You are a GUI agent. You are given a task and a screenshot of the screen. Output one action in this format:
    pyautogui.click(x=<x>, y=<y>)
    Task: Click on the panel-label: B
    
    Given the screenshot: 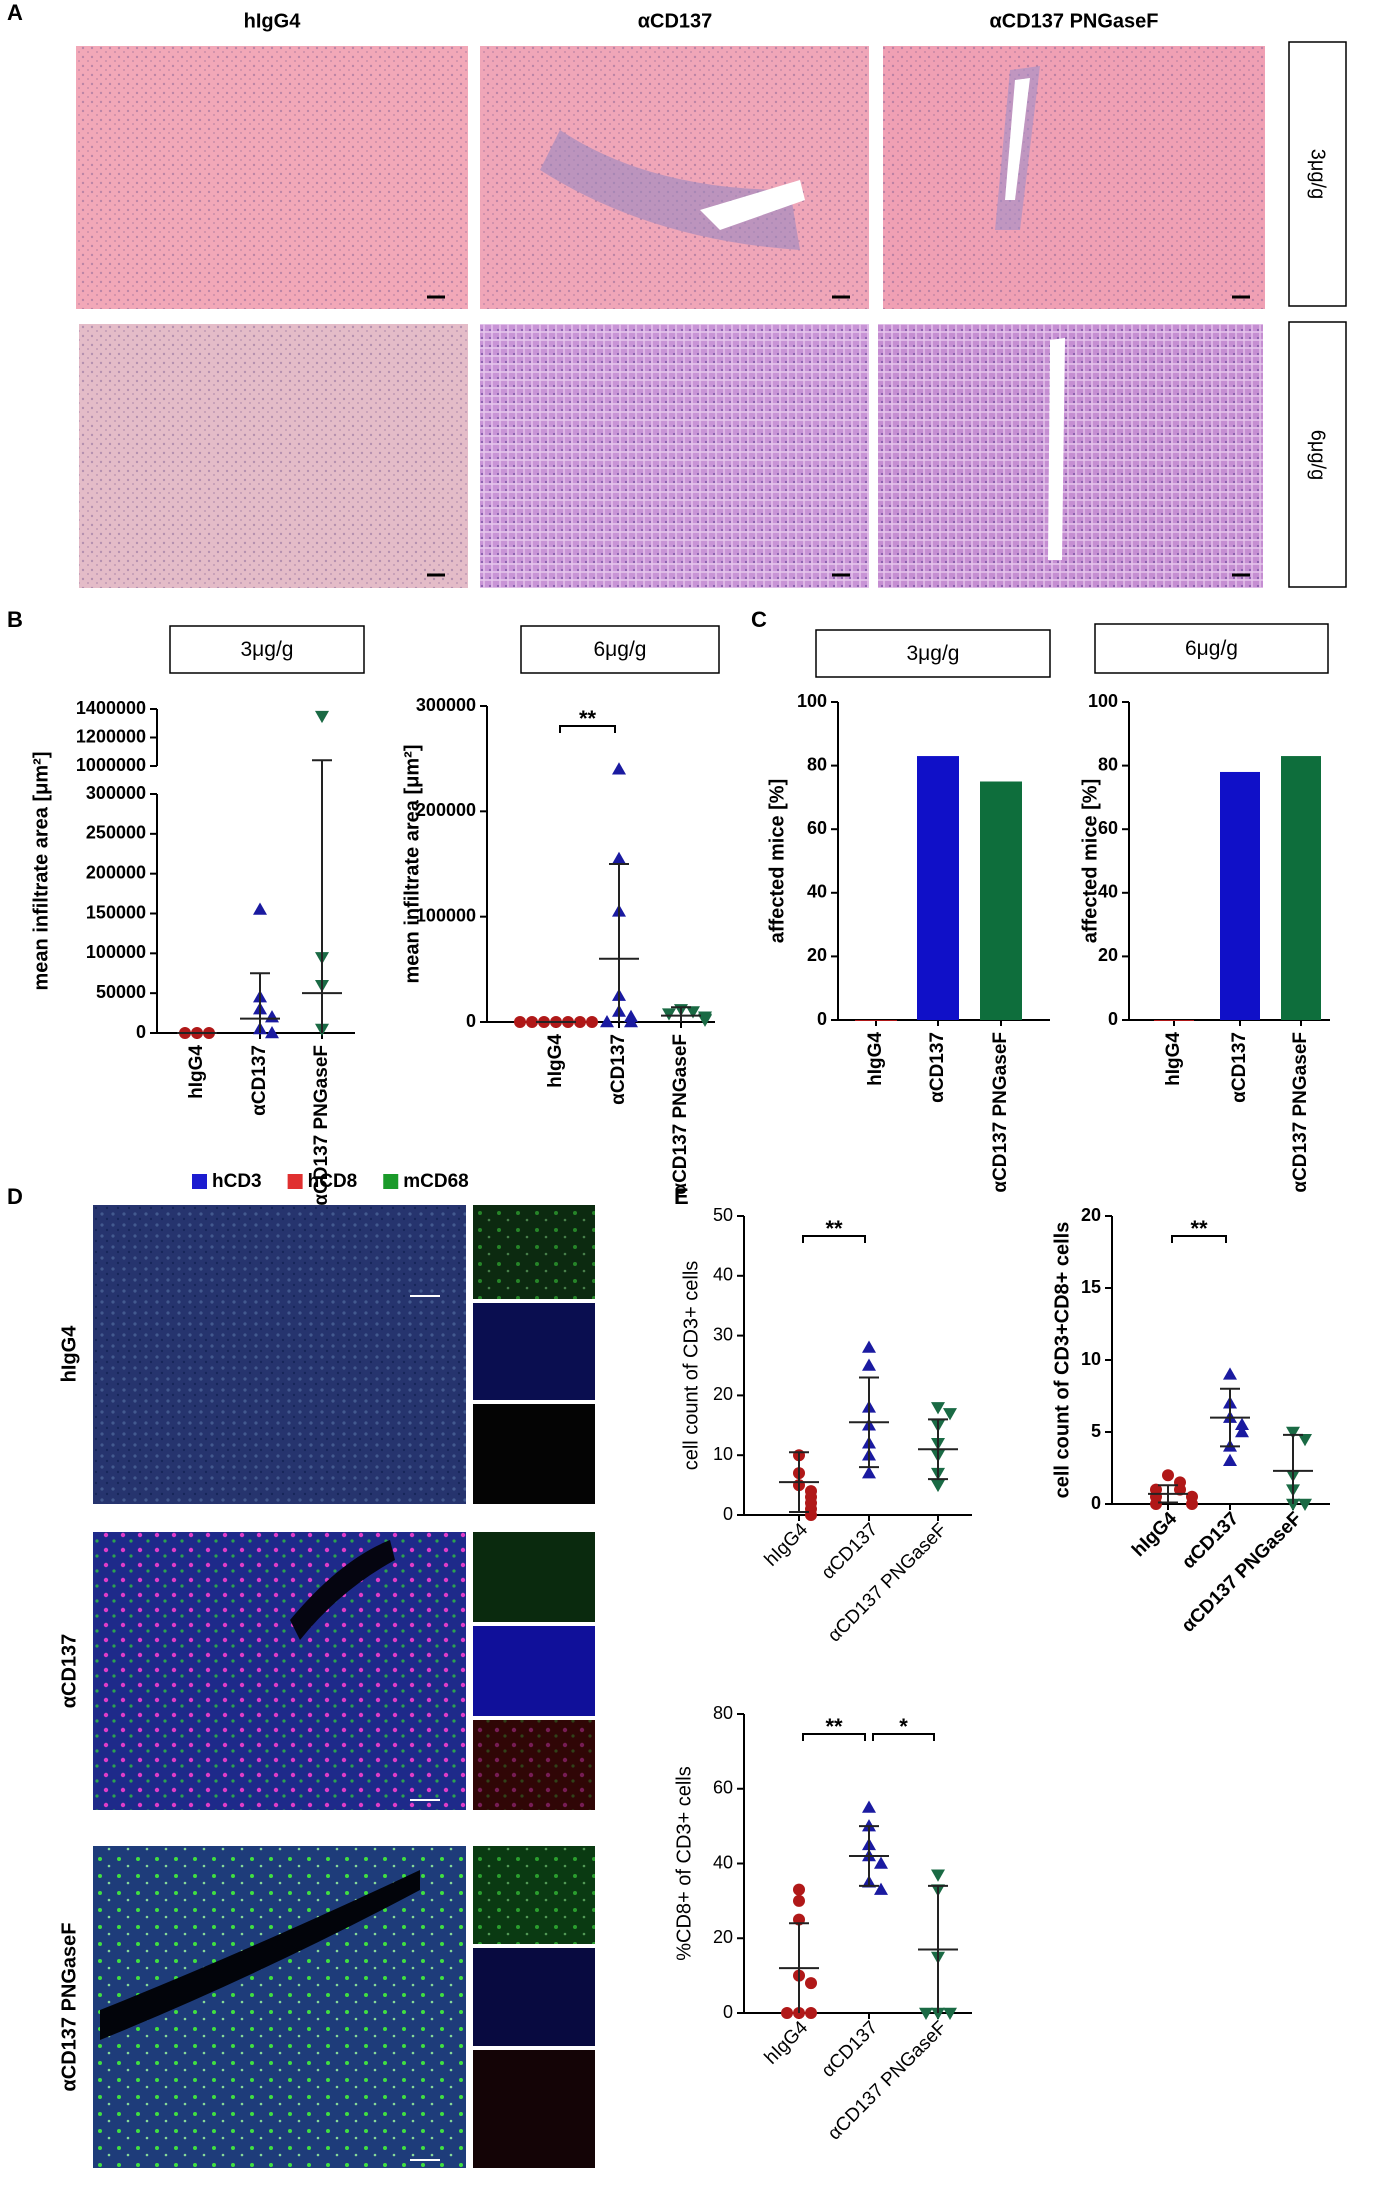 What is the action you would take?
    pyautogui.click(x=15, y=619)
    